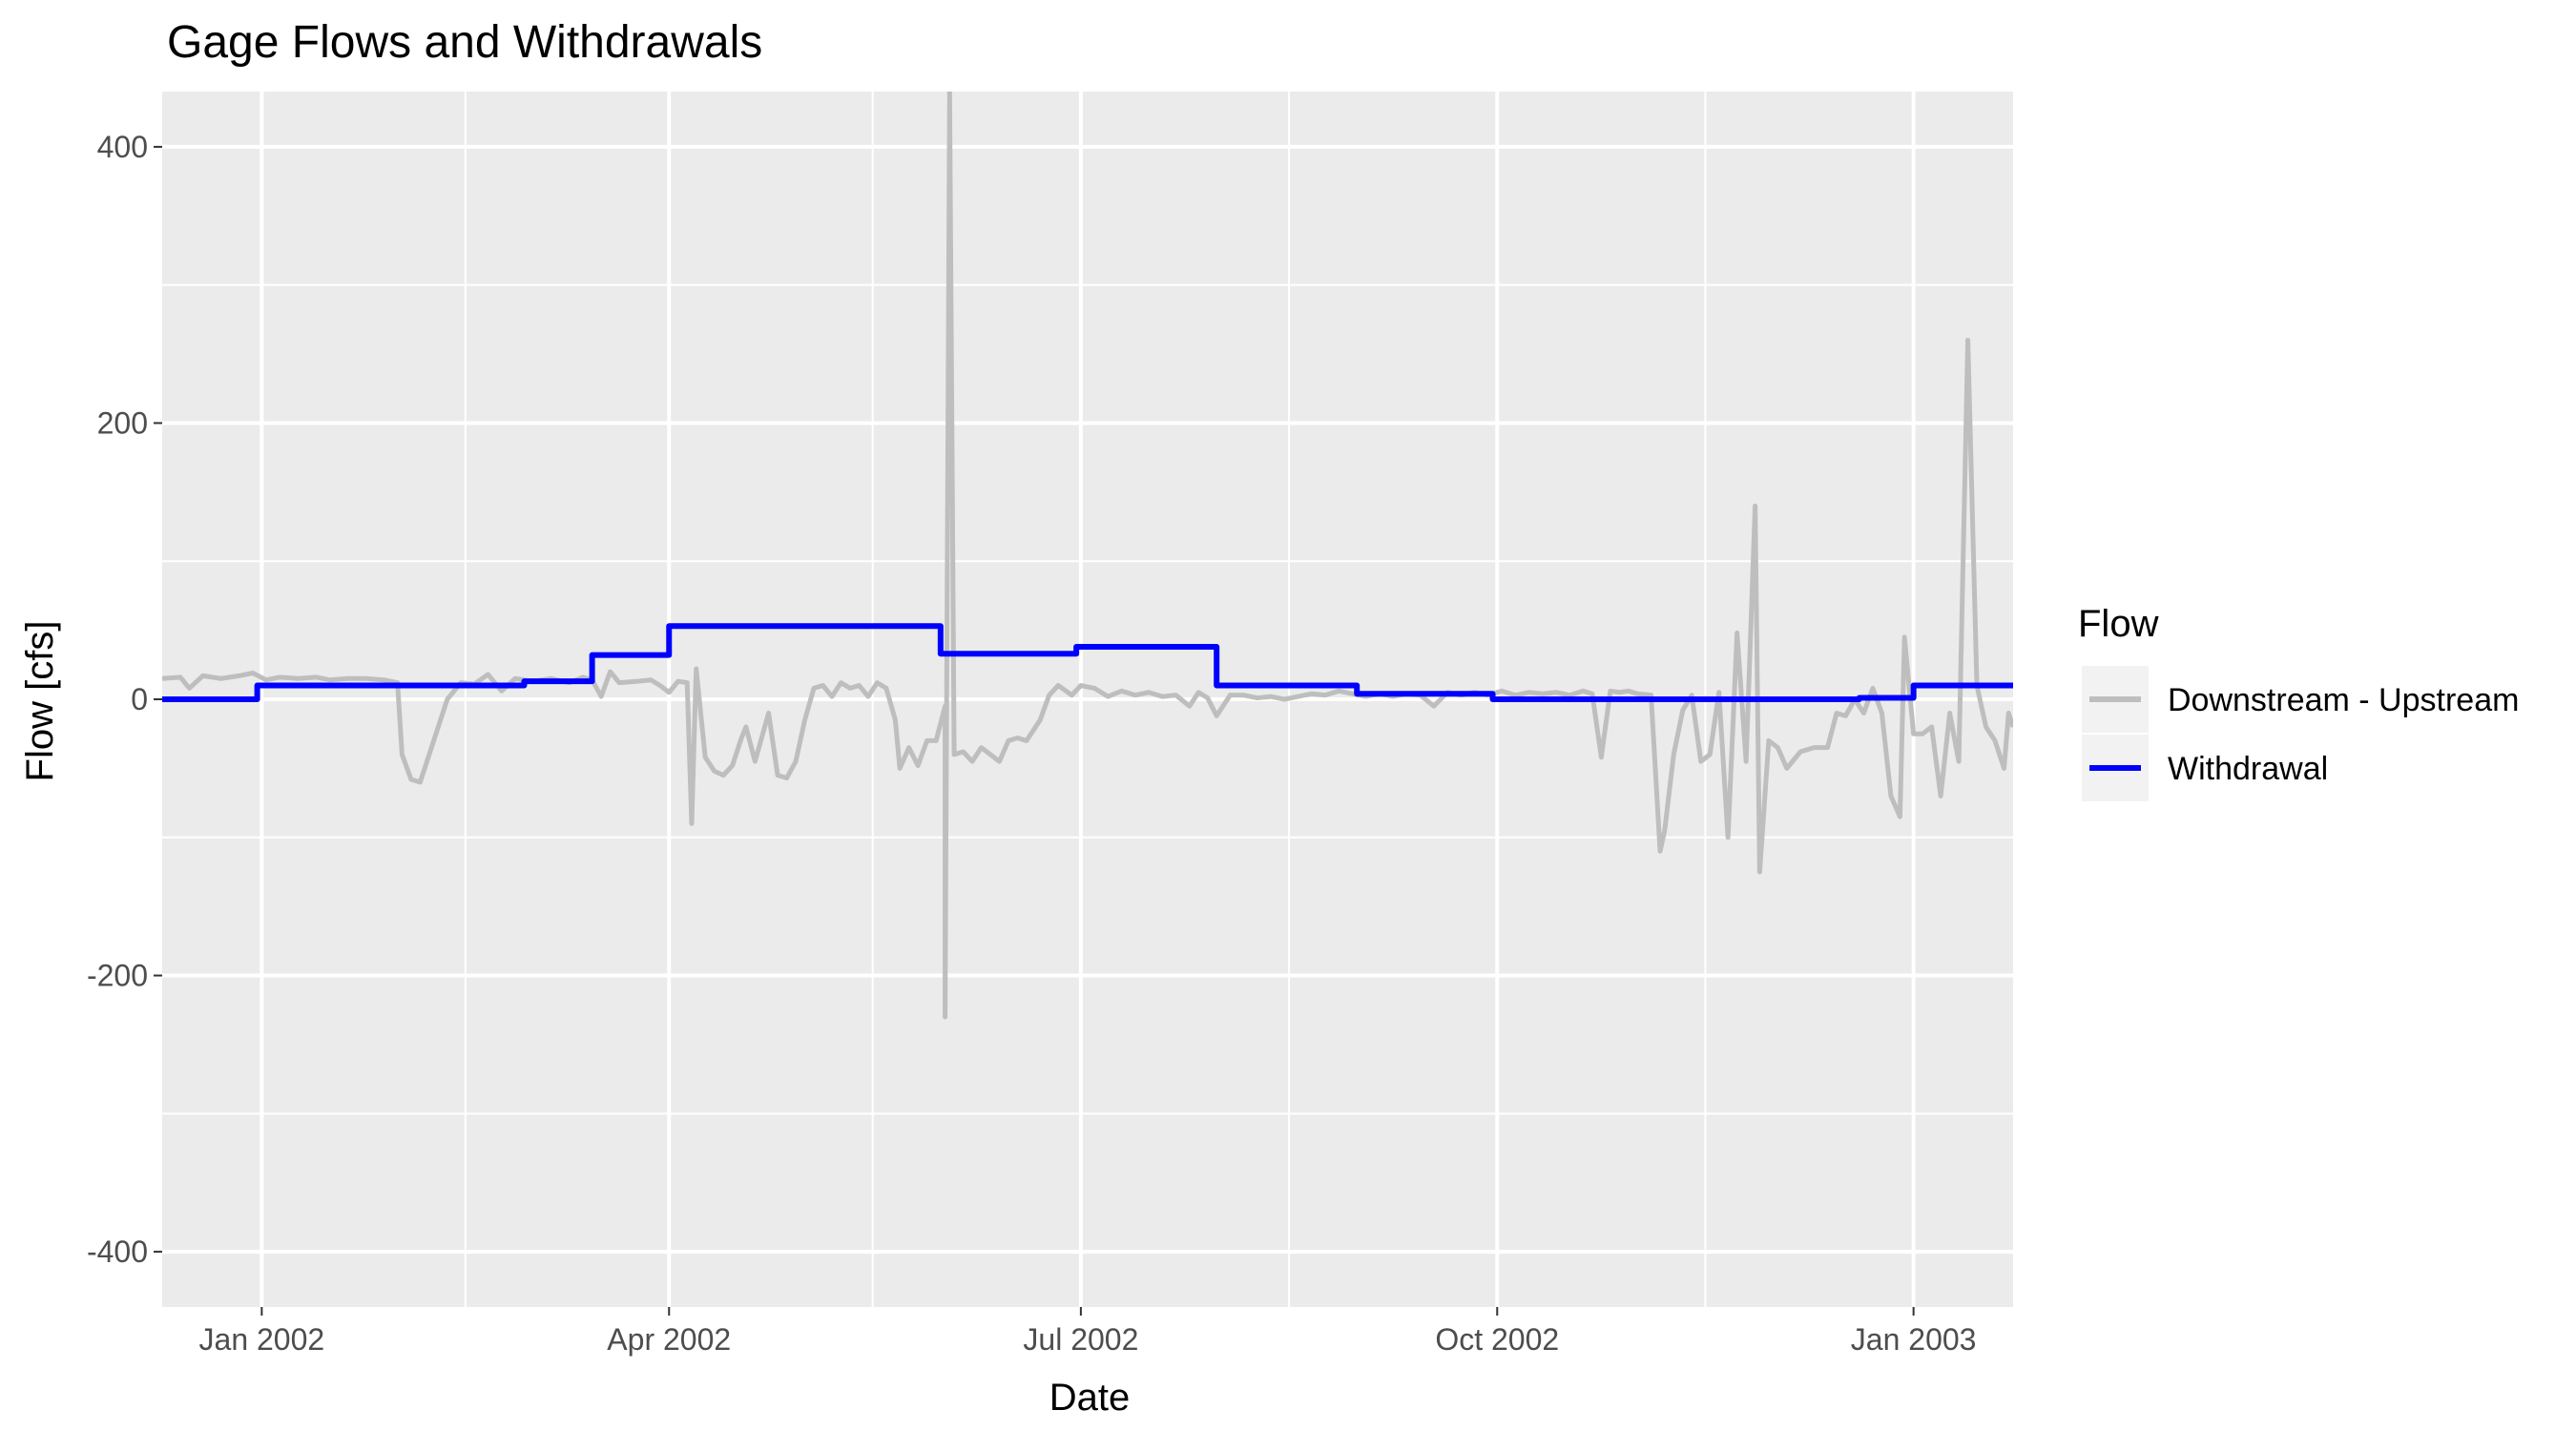 The width and height of the screenshot is (2576, 1431). What do you see at coordinates (1090, 1398) in the screenshot?
I see `x-axis-title: Date` at bounding box center [1090, 1398].